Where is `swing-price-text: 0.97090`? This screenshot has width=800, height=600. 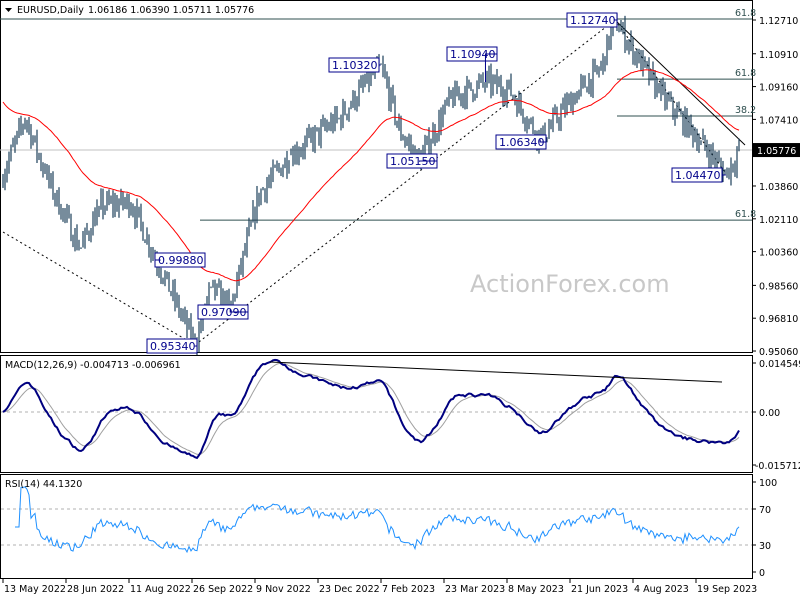 swing-price-text: 0.97090 is located at coordinates (224, 312).